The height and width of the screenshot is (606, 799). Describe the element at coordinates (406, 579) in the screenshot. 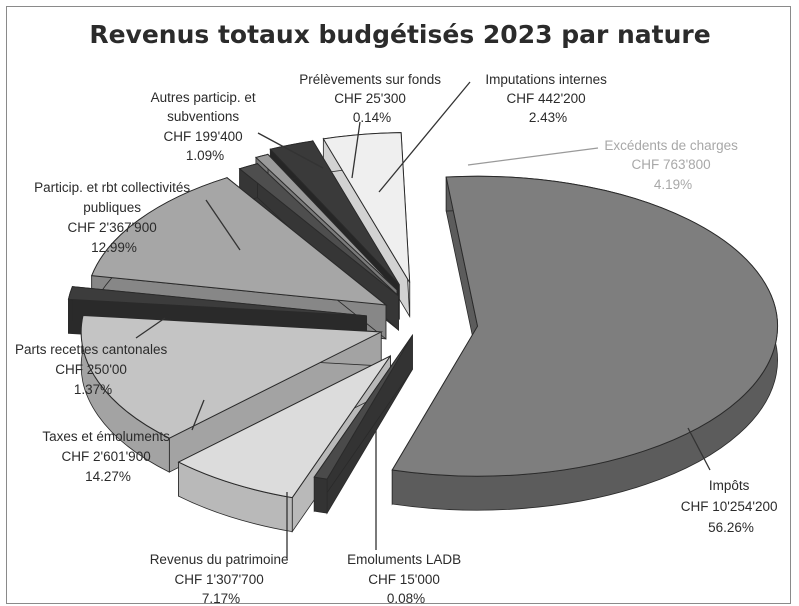

I see `label-ladb: Emoluments LADB CHF 15'000 0.08%` at that location.